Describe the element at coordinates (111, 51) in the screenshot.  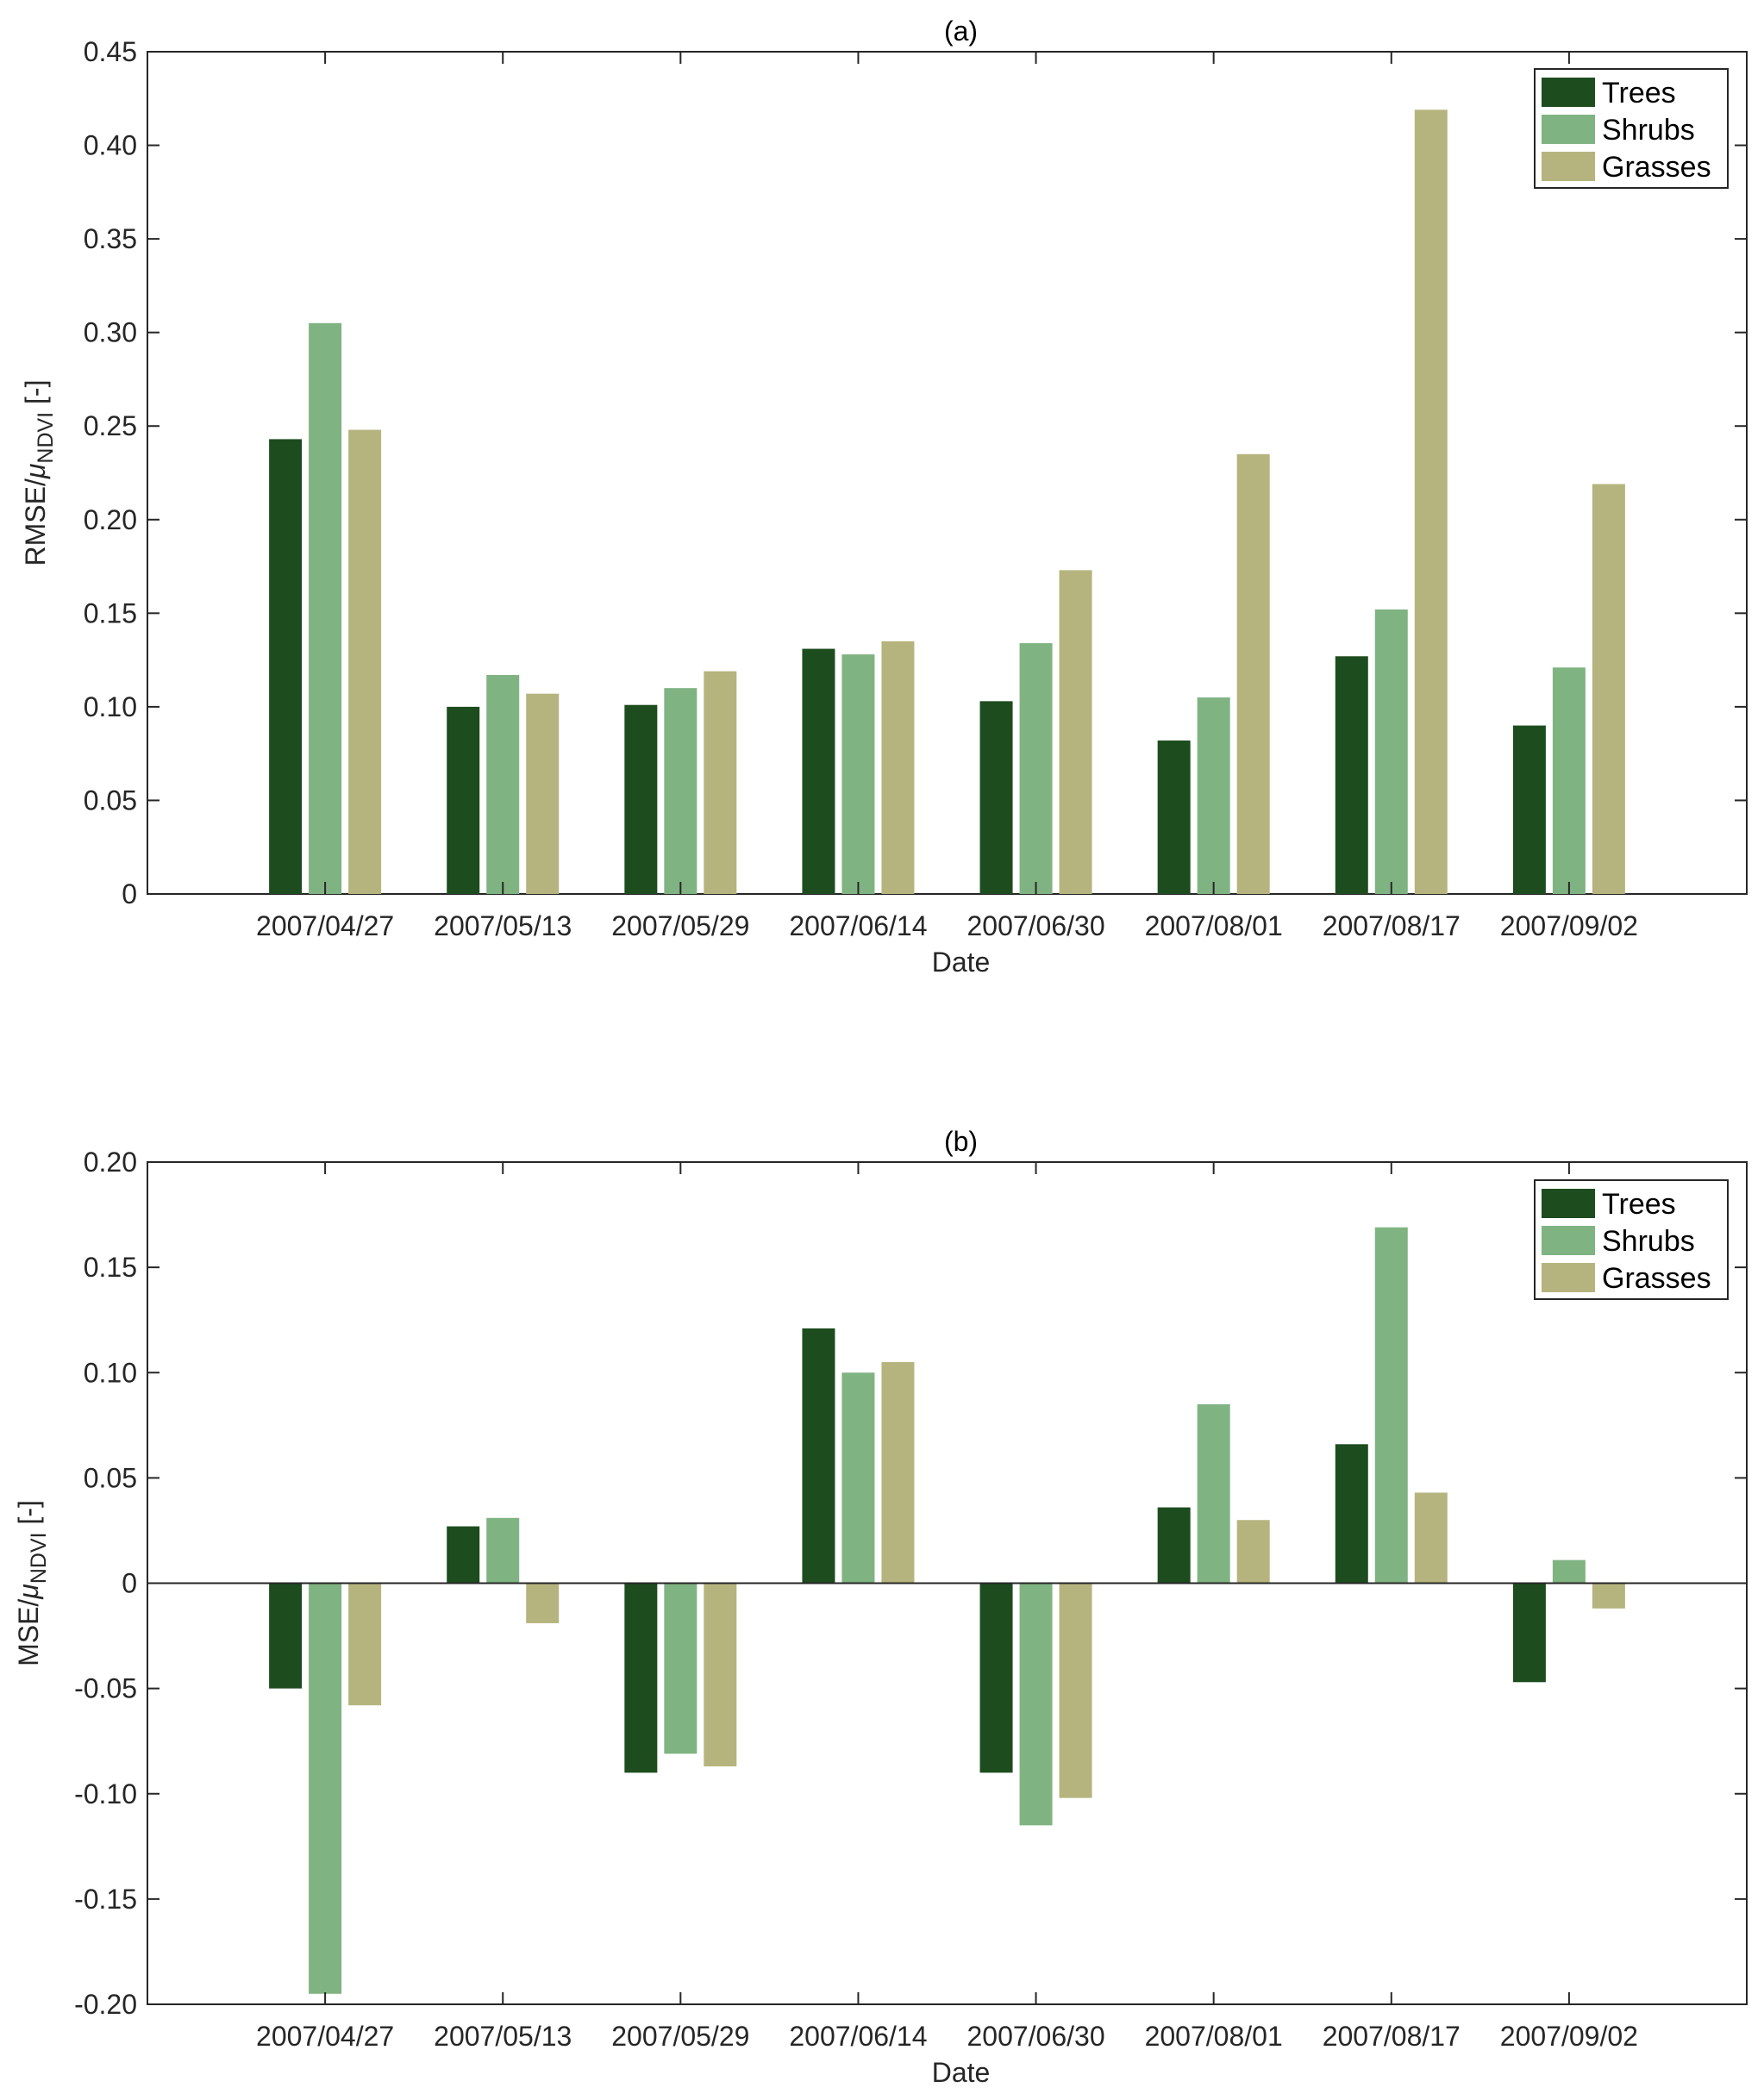
I see `y-tick-label: 0.45` at that location.